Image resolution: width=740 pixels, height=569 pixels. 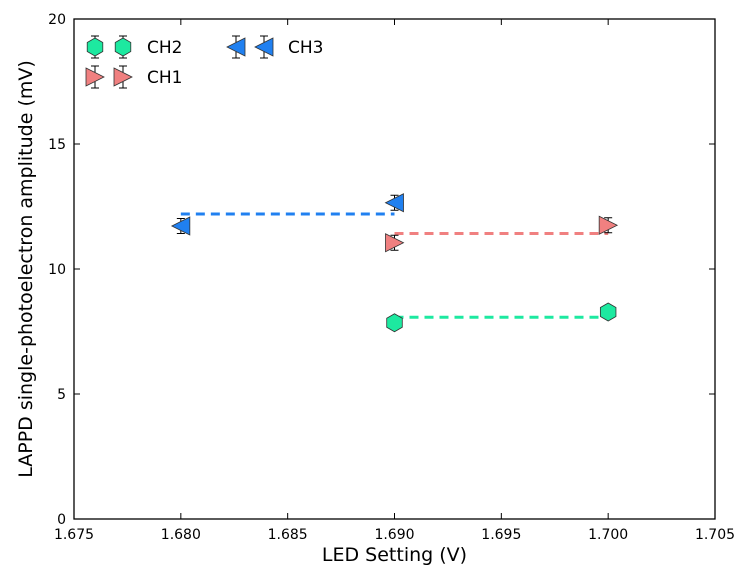 I want to click on x-tick-label-4: 1.695, so click(x=501, y=535).